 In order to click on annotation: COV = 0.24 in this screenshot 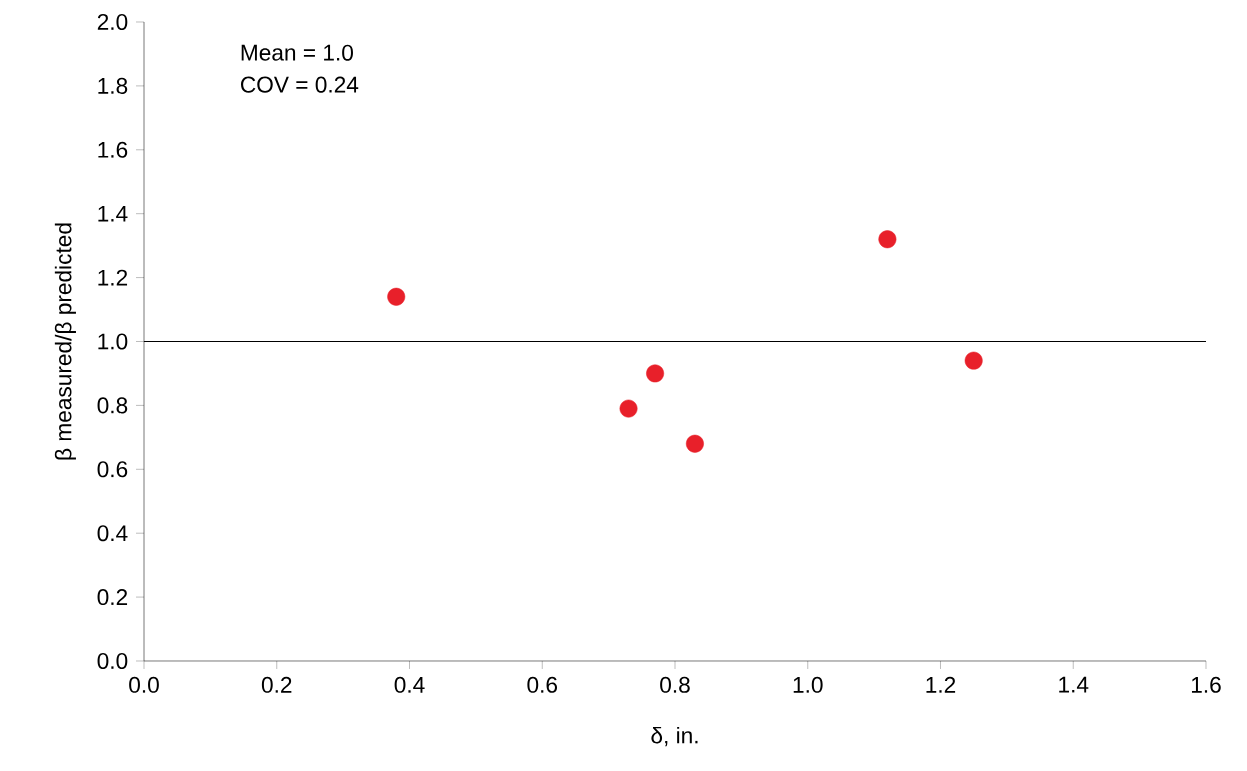, I will do `click(300, 84)`.